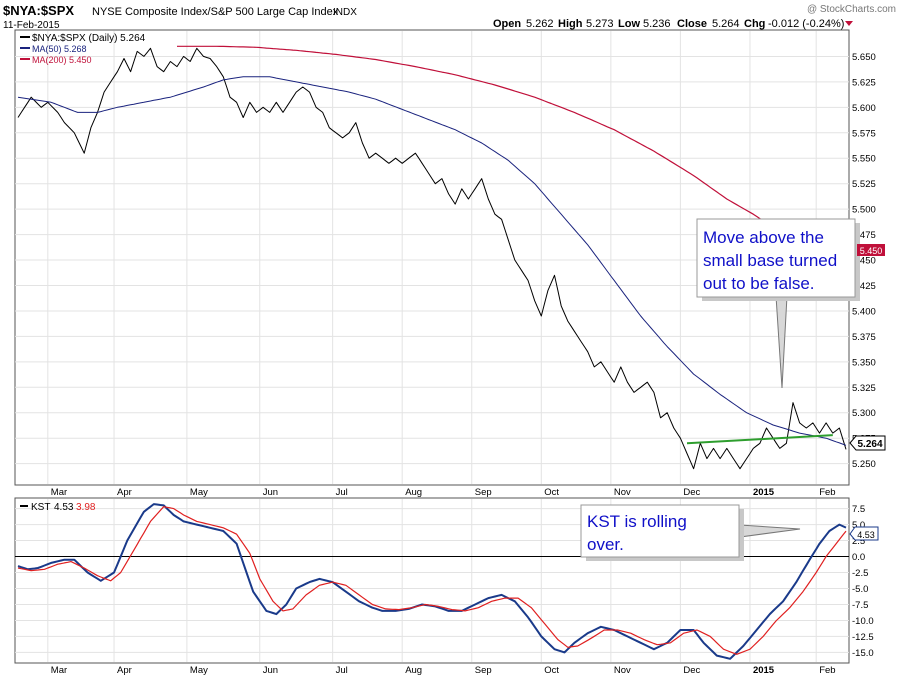 This screenshot has height=675, width=900. I want to click on ma200-tag-bg, so click(871, 250).